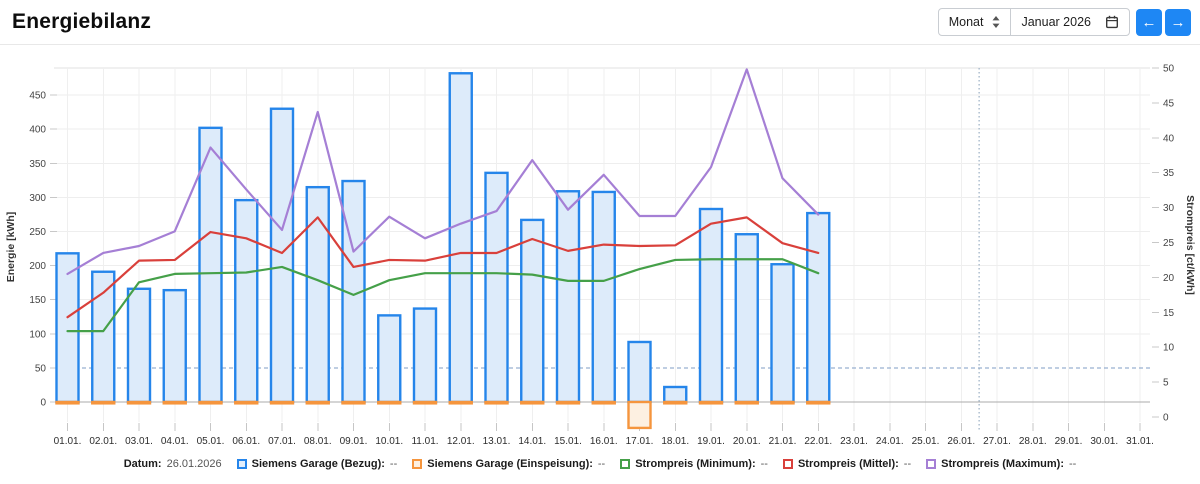 The width and height of the screenshot is (1200, 484). I want to click on line-strompreis-minimum, so click(443, 295).